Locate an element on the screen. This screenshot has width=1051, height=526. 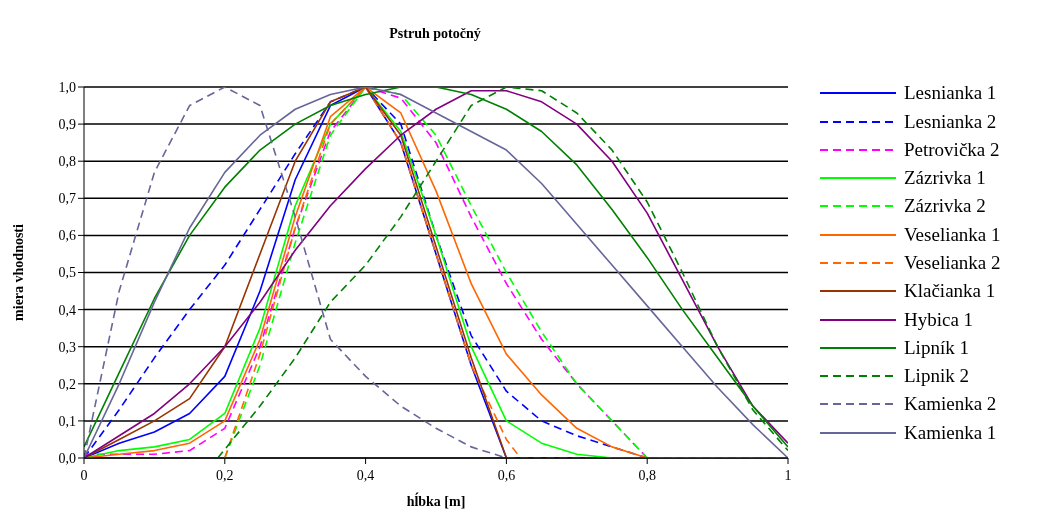
y-tick-label: 0,1 is located at coordinates (67, 421).